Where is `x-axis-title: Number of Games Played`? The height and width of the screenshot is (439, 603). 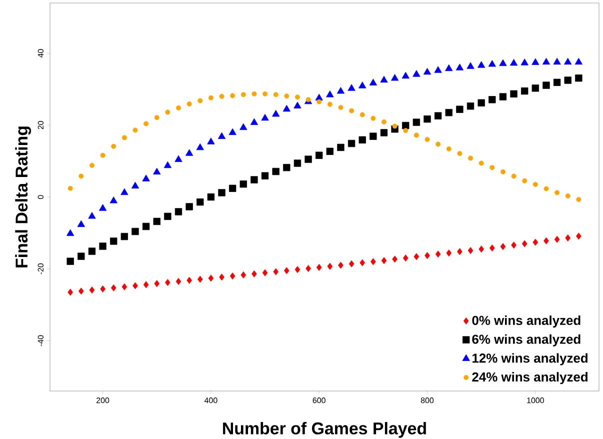 x-axis-title: Number of Games Played is located at coordinates (324, 430).